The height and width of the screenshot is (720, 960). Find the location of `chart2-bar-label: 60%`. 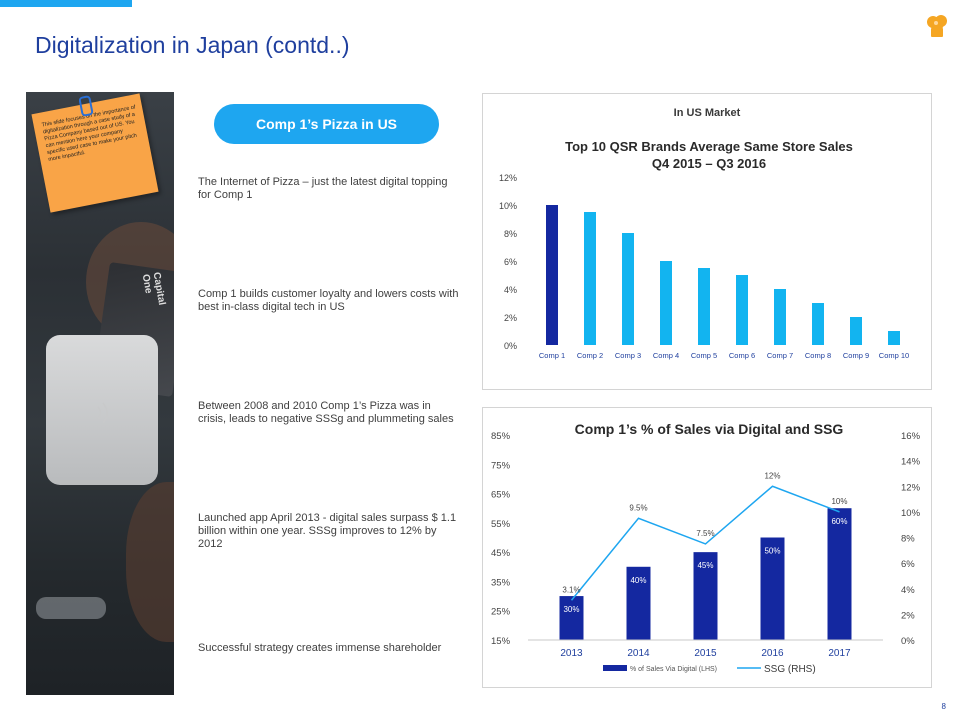

chart2-bar-label: 60% is located at coordinates (839, 521).